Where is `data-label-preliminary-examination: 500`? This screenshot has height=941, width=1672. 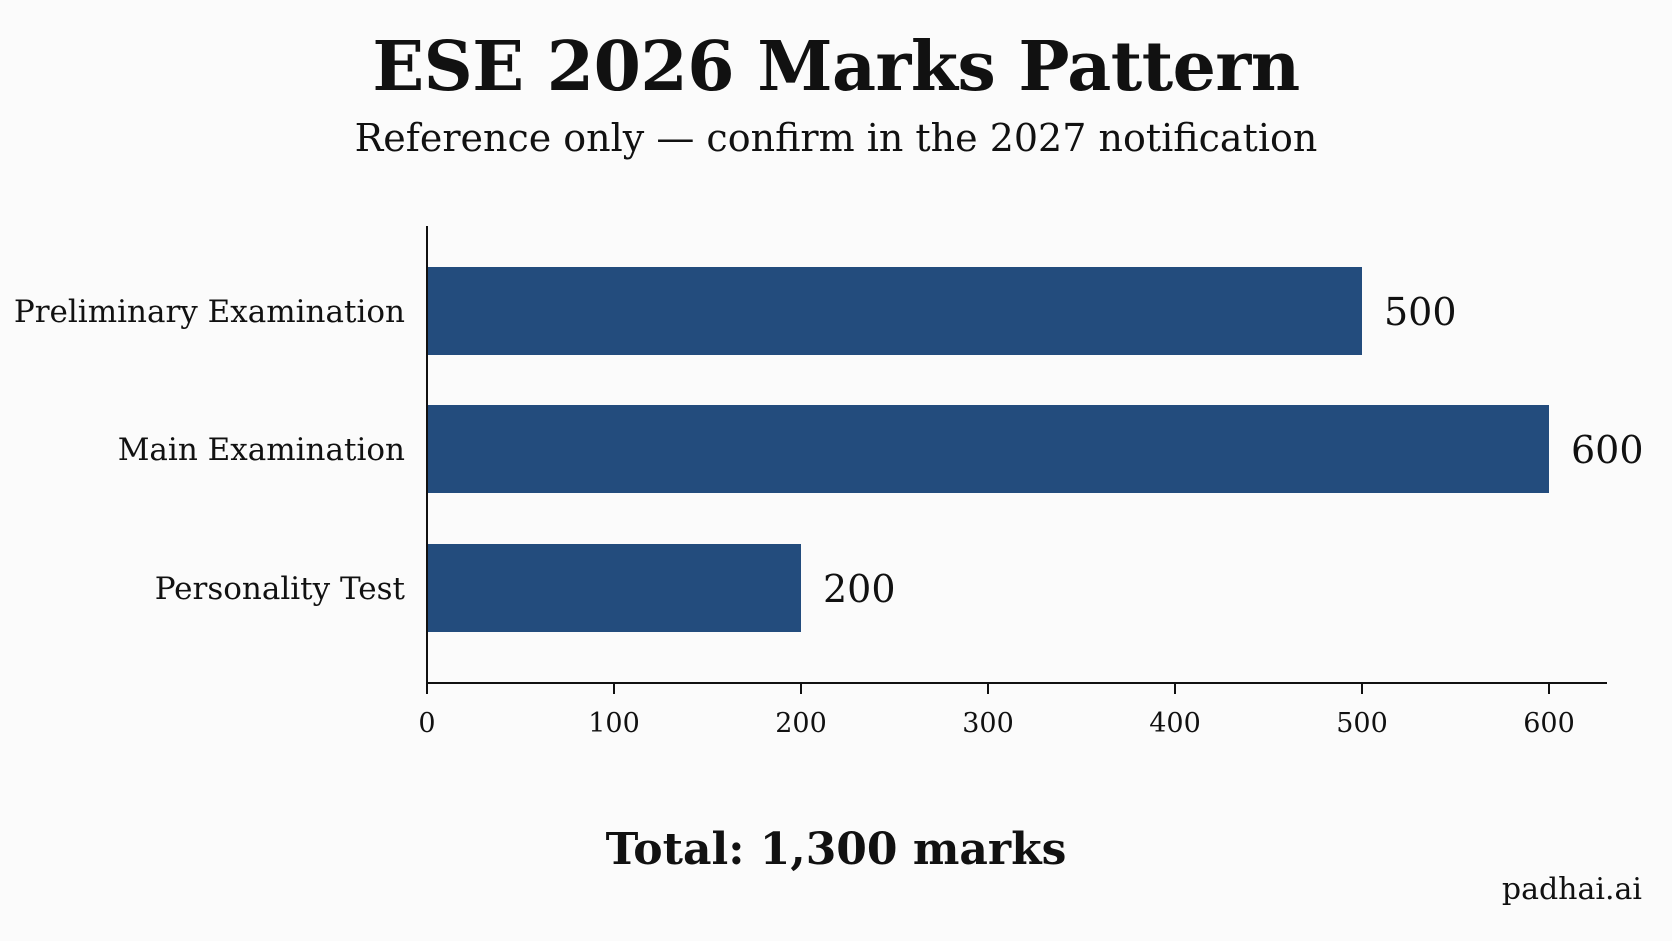 data-label-preliminary-examination: 500 is located at coordinates (1420, 312).